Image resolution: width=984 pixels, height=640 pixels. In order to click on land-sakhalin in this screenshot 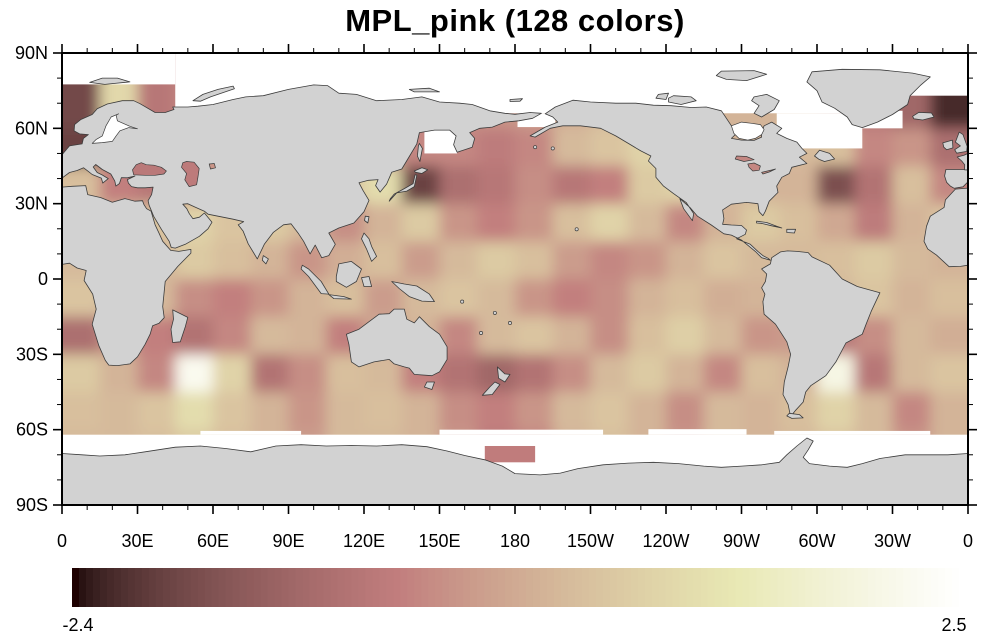, I will do `click(420, 152)`.